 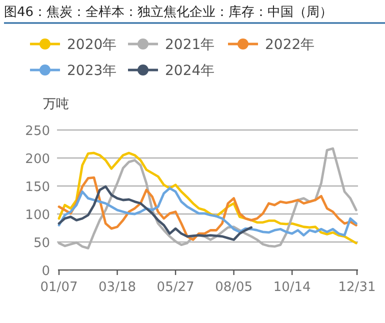 What do you see at coordinates (357, 287) in the screenshot?
I see `x-tick-label: 12/31` at bounding box center [357, 287].